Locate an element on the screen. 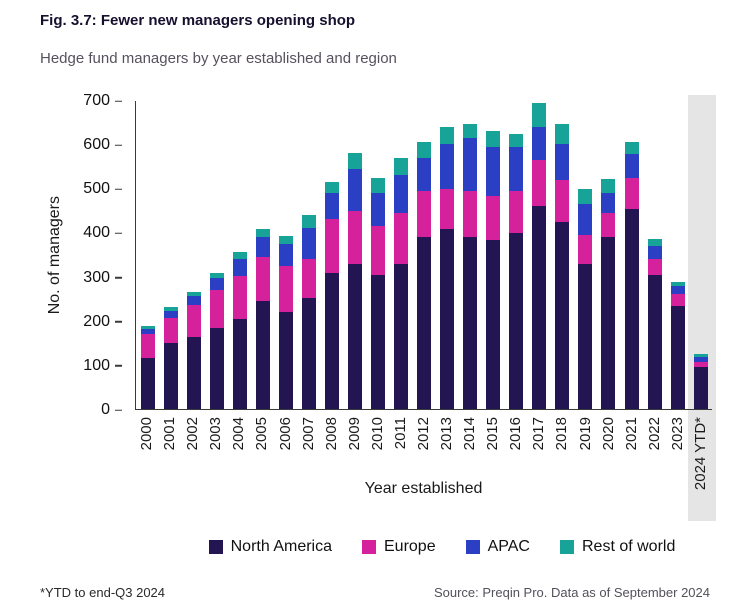  legend-label-apac: APAC is located at coordinates (508, 546).